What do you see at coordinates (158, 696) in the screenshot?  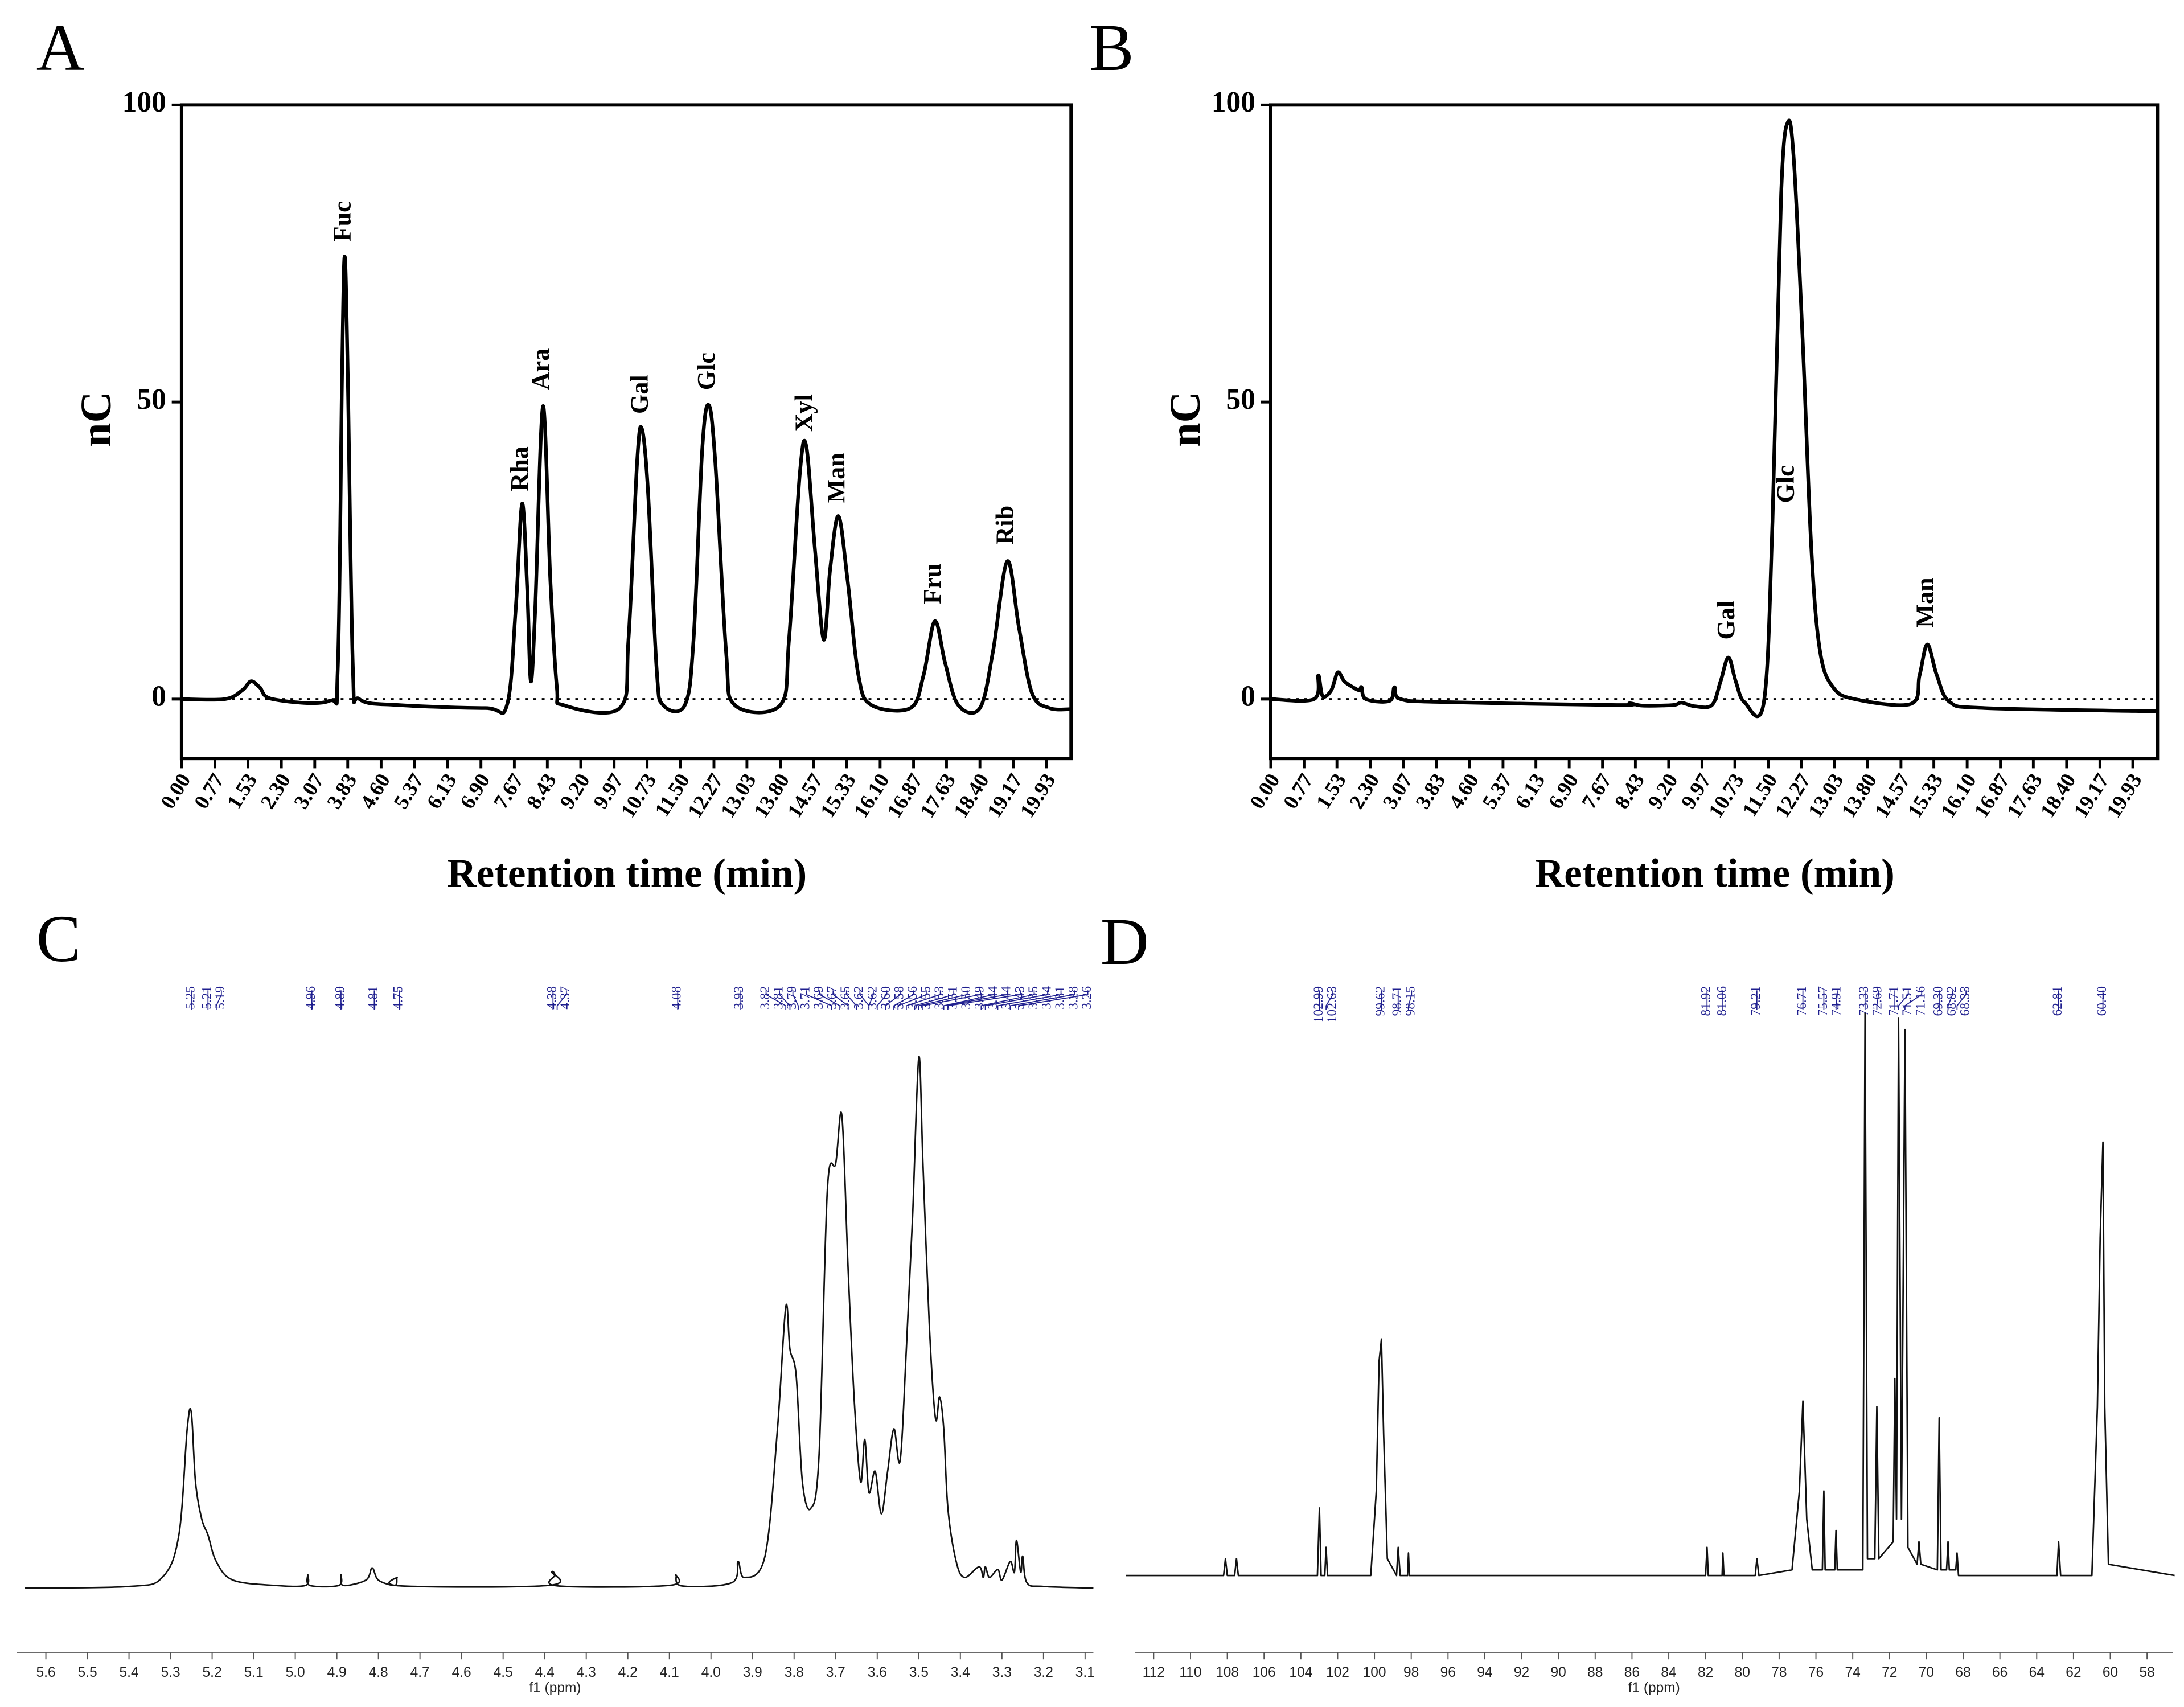 I see `y-tick-label: 0` at bounding box center [158, 696].